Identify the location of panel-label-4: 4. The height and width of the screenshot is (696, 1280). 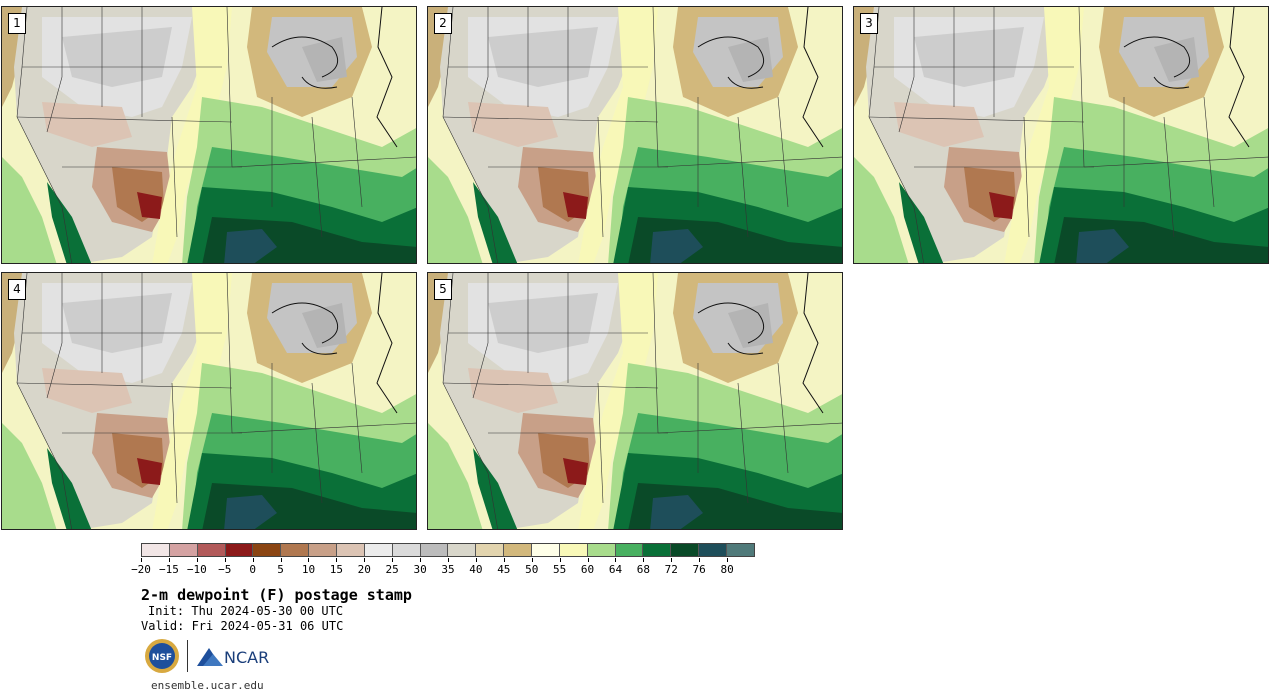
(17, 289).